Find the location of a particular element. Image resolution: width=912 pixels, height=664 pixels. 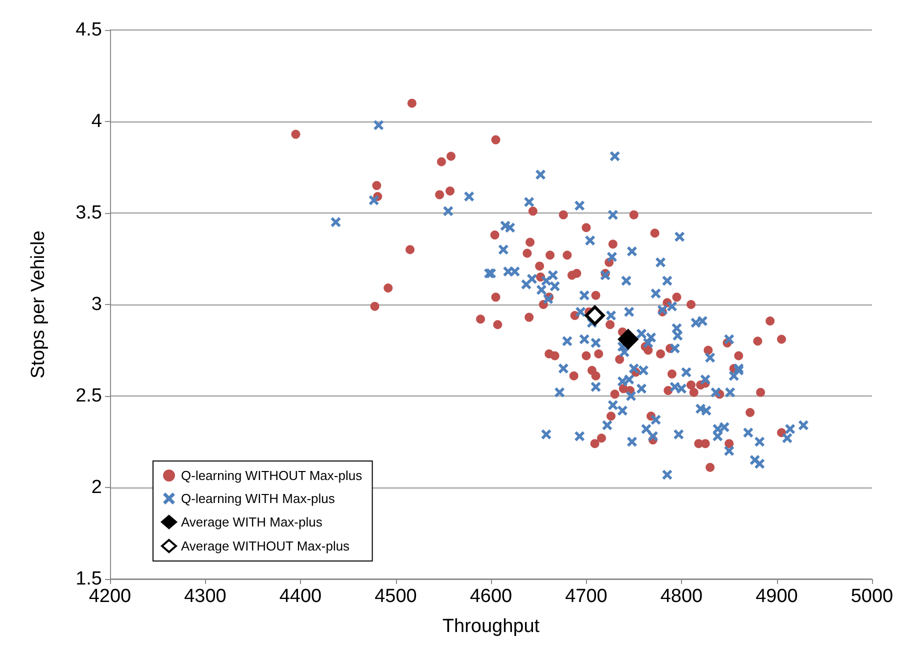

x-tick-label: 4500 is located at coordinates (395, 596).